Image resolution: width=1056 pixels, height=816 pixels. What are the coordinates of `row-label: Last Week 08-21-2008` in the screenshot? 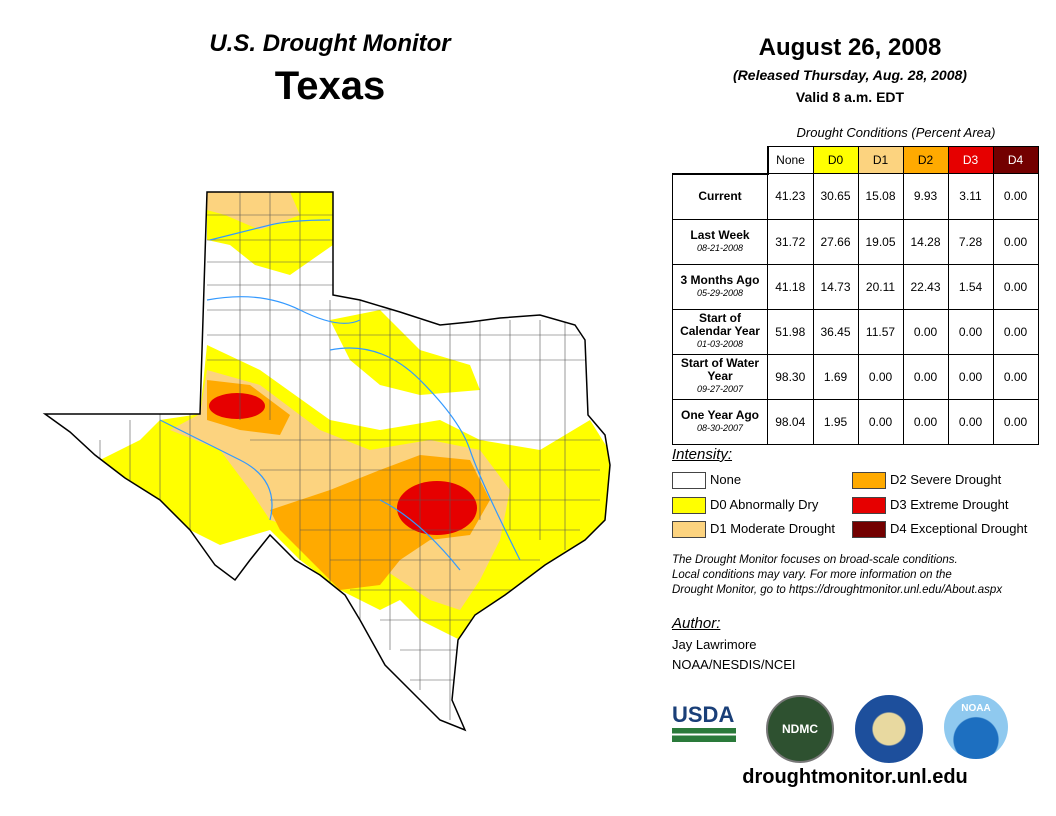 It's located at (720, 241).